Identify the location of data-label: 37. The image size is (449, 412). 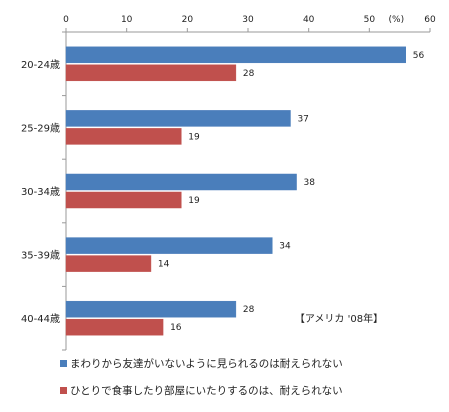
(302, 119).